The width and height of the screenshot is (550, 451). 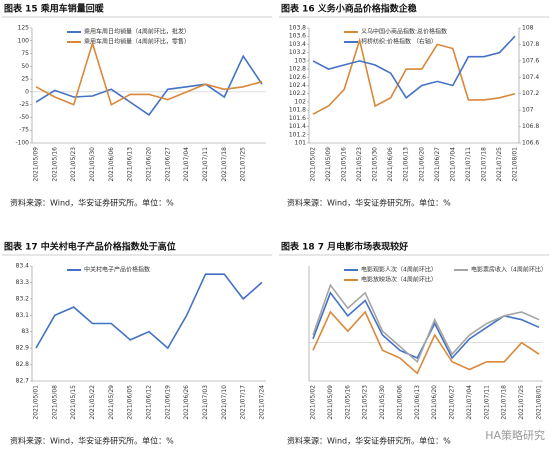 What do you see at coordinates (297, 110) in the screenshot?
I see `y-tick-label: 101.8` at bounding box center [297, 110].